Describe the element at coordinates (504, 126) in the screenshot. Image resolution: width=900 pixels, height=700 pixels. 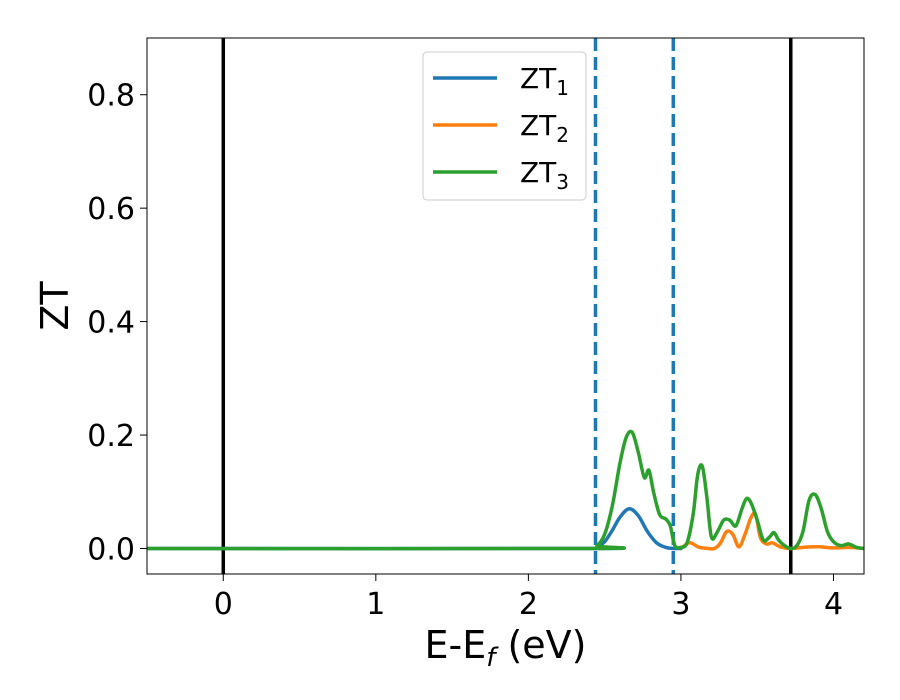
I see `legend-box` at that location.